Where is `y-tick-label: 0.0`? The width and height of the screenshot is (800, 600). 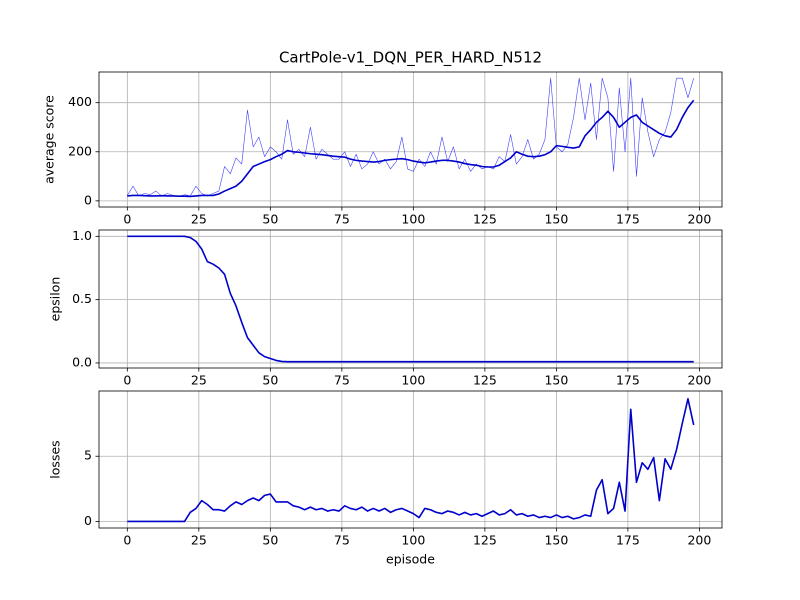 y-tick-label: 0.0 is located at coordinates (82, 361).